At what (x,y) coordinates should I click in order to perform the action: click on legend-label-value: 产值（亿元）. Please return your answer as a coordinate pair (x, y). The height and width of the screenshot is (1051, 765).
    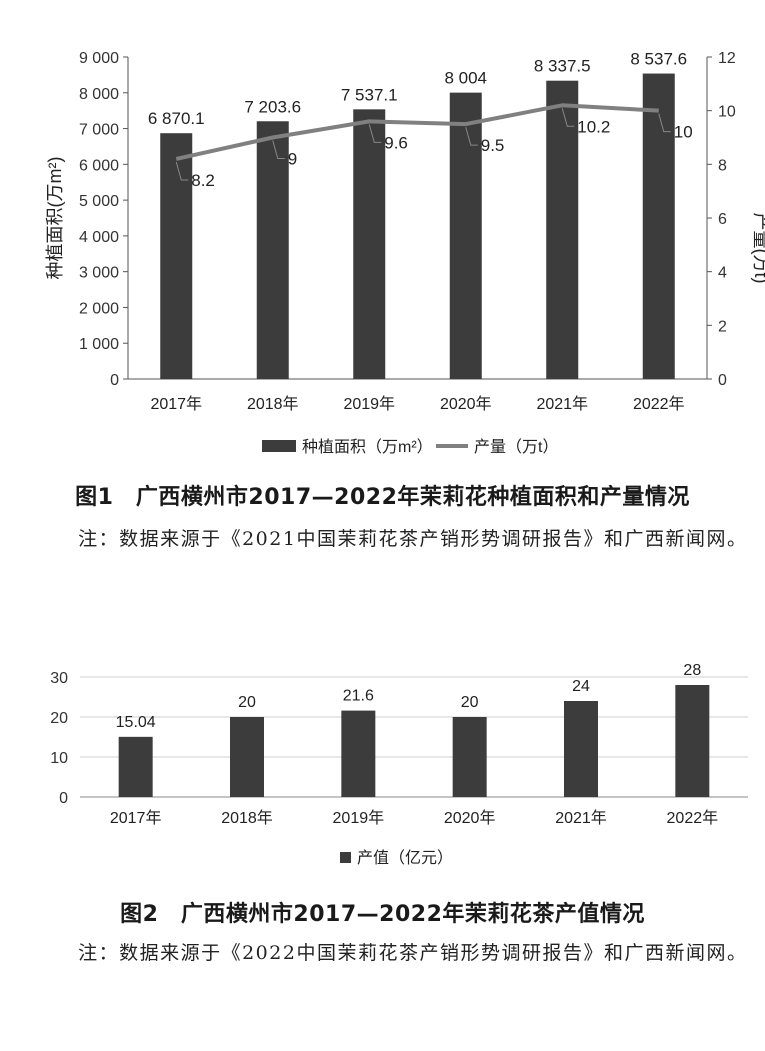
    Looking at the image, I should click on (405, 858).